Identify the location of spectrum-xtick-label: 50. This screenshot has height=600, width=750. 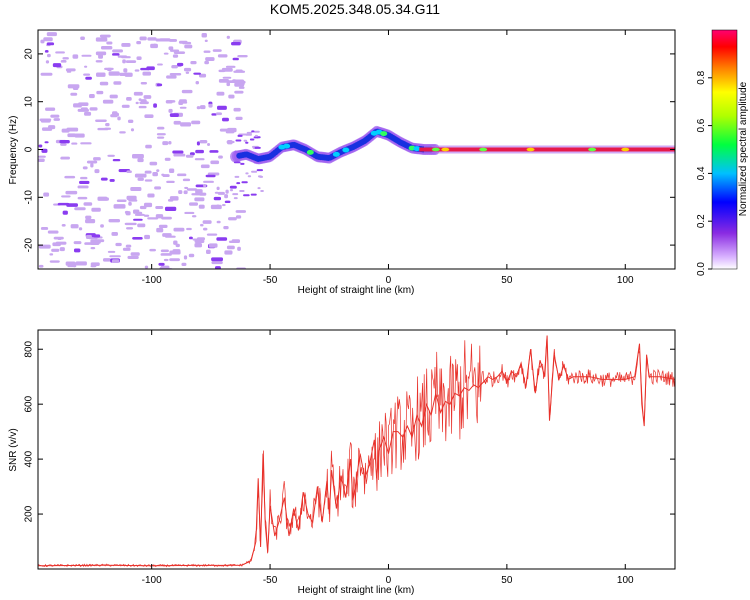
(507, 280).